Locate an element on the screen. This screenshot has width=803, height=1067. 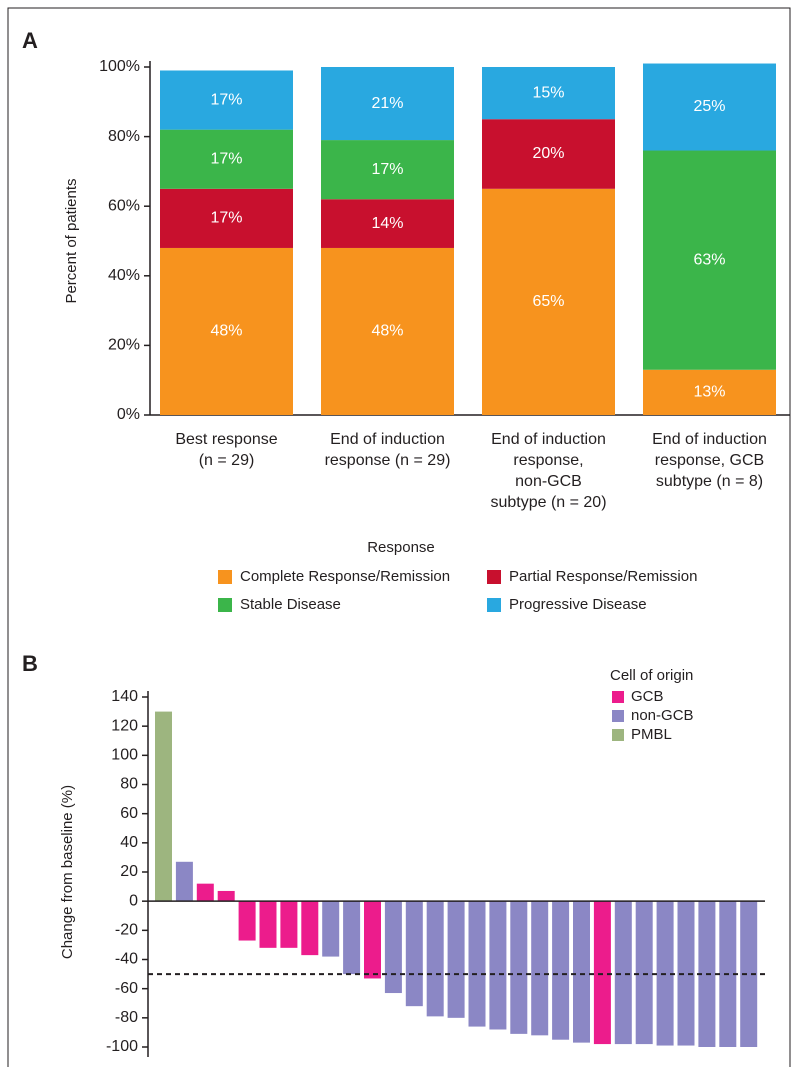
value-label: 13% is located at coordinates (709, 392).